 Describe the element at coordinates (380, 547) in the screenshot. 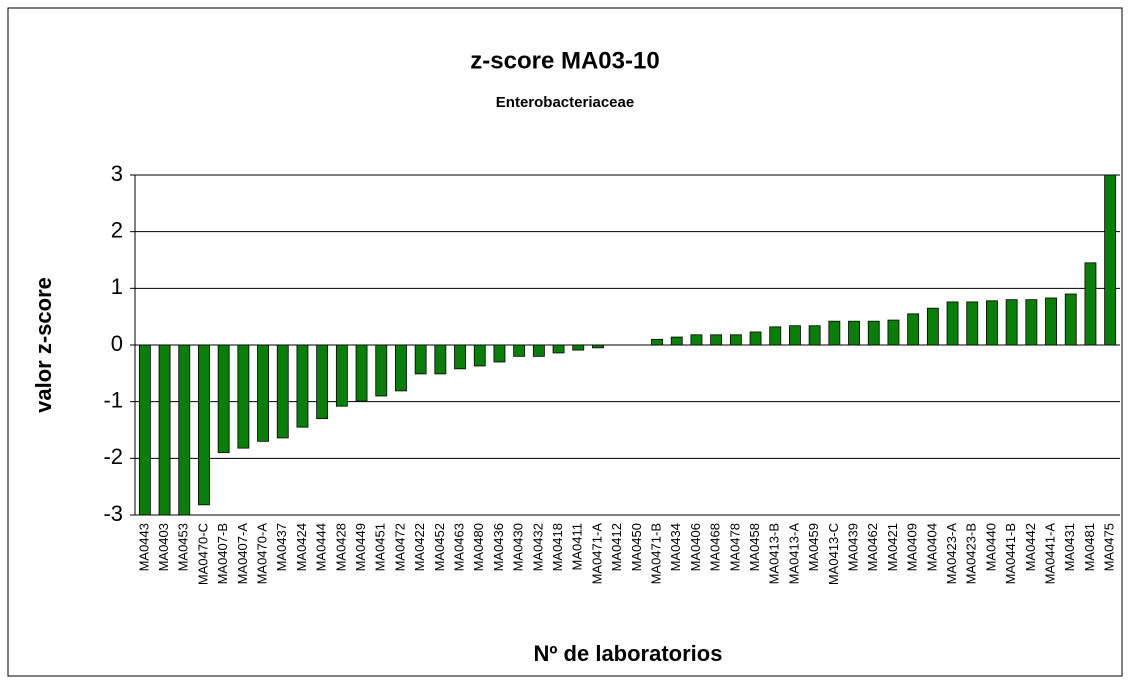

I see `x-tick-label: MA0451` at that location.